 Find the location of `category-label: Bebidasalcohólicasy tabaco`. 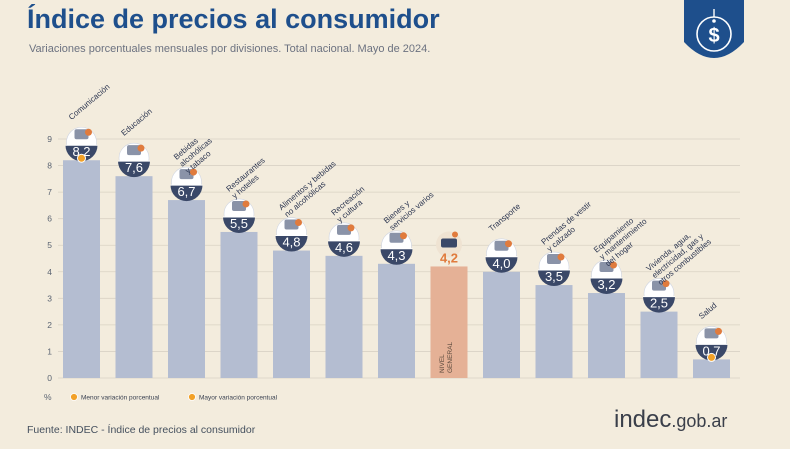

category-label: Bebidasalcohólicasy tabaco is located at coordinates (196, 152).